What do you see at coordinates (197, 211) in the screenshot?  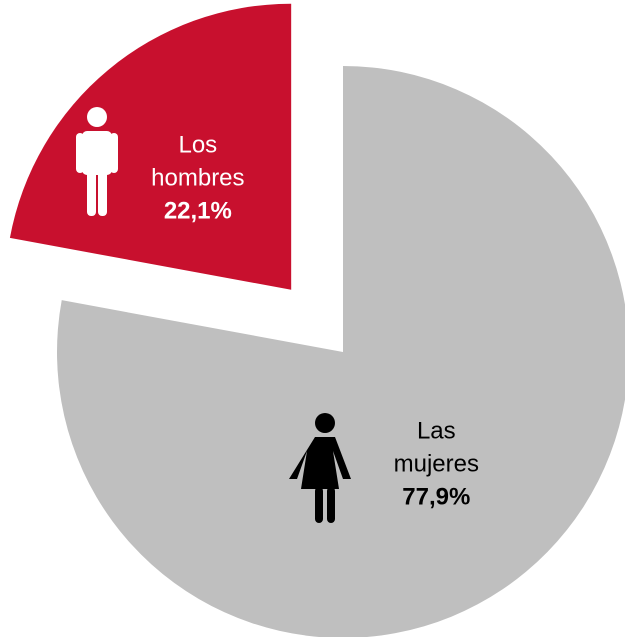 I see `value-label: 22,1%` at bounding box center [197, 211].